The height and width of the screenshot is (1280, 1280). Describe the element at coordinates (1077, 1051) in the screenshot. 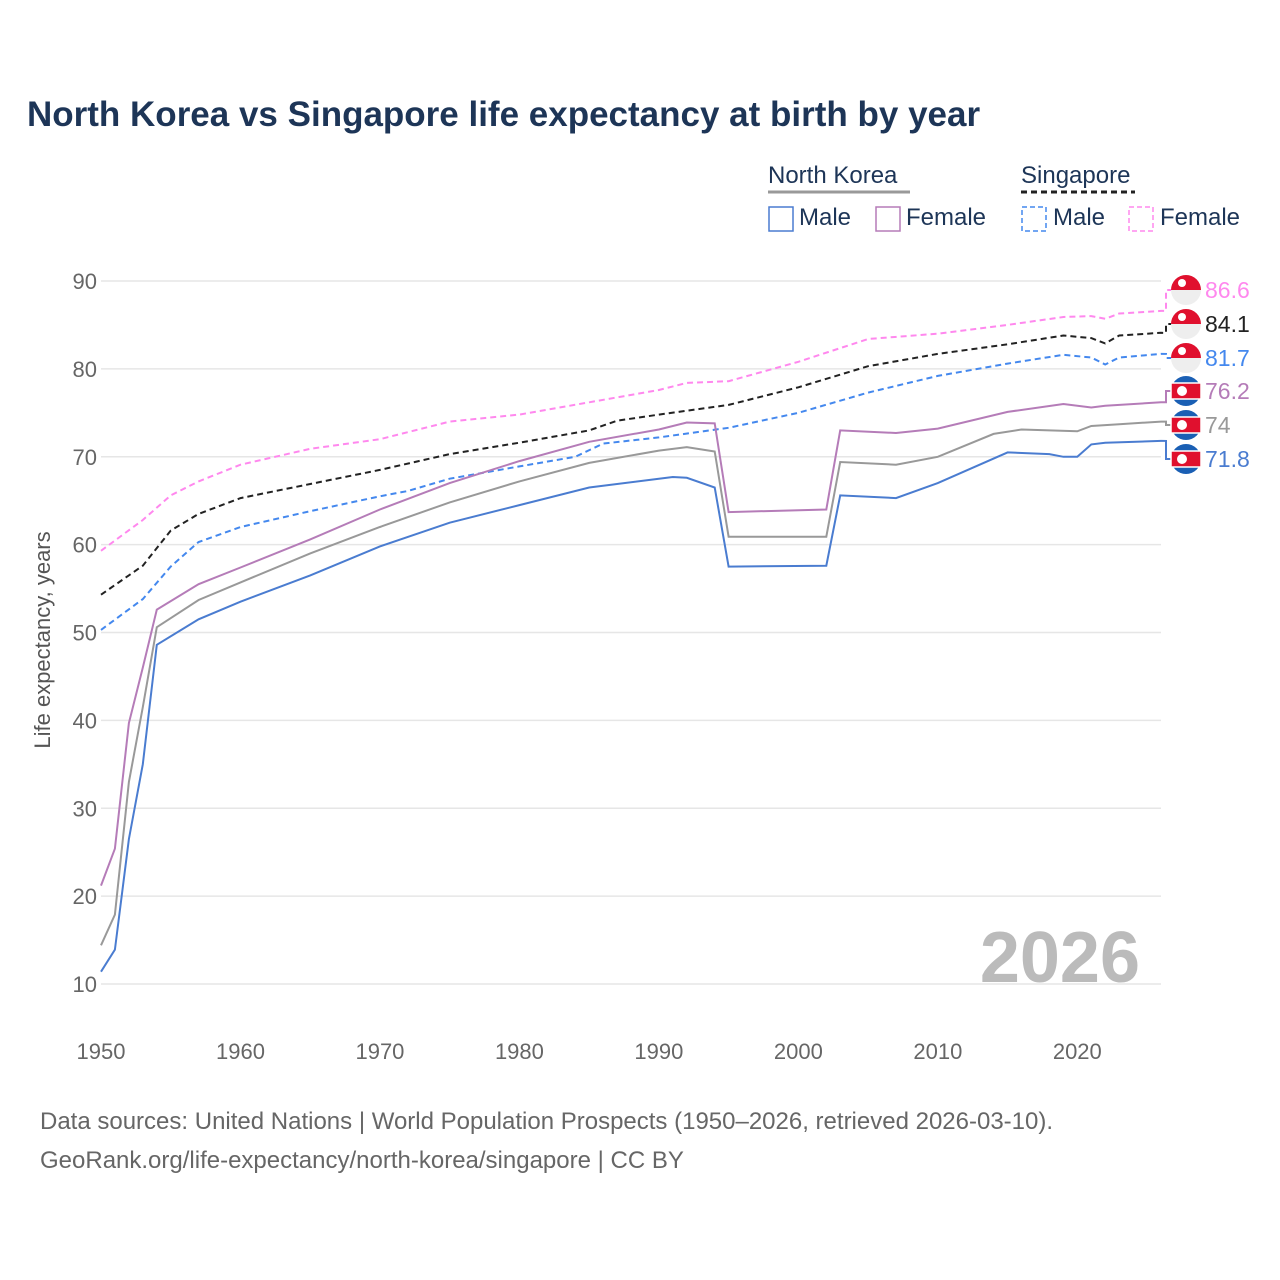

I see `x-tick-label: 2020` at that location.